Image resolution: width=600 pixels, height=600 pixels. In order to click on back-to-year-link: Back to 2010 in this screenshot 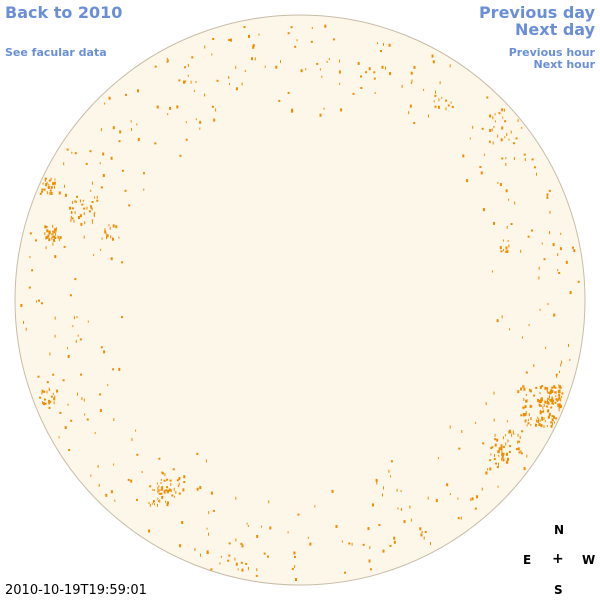, I will do `click(64, 12)`.